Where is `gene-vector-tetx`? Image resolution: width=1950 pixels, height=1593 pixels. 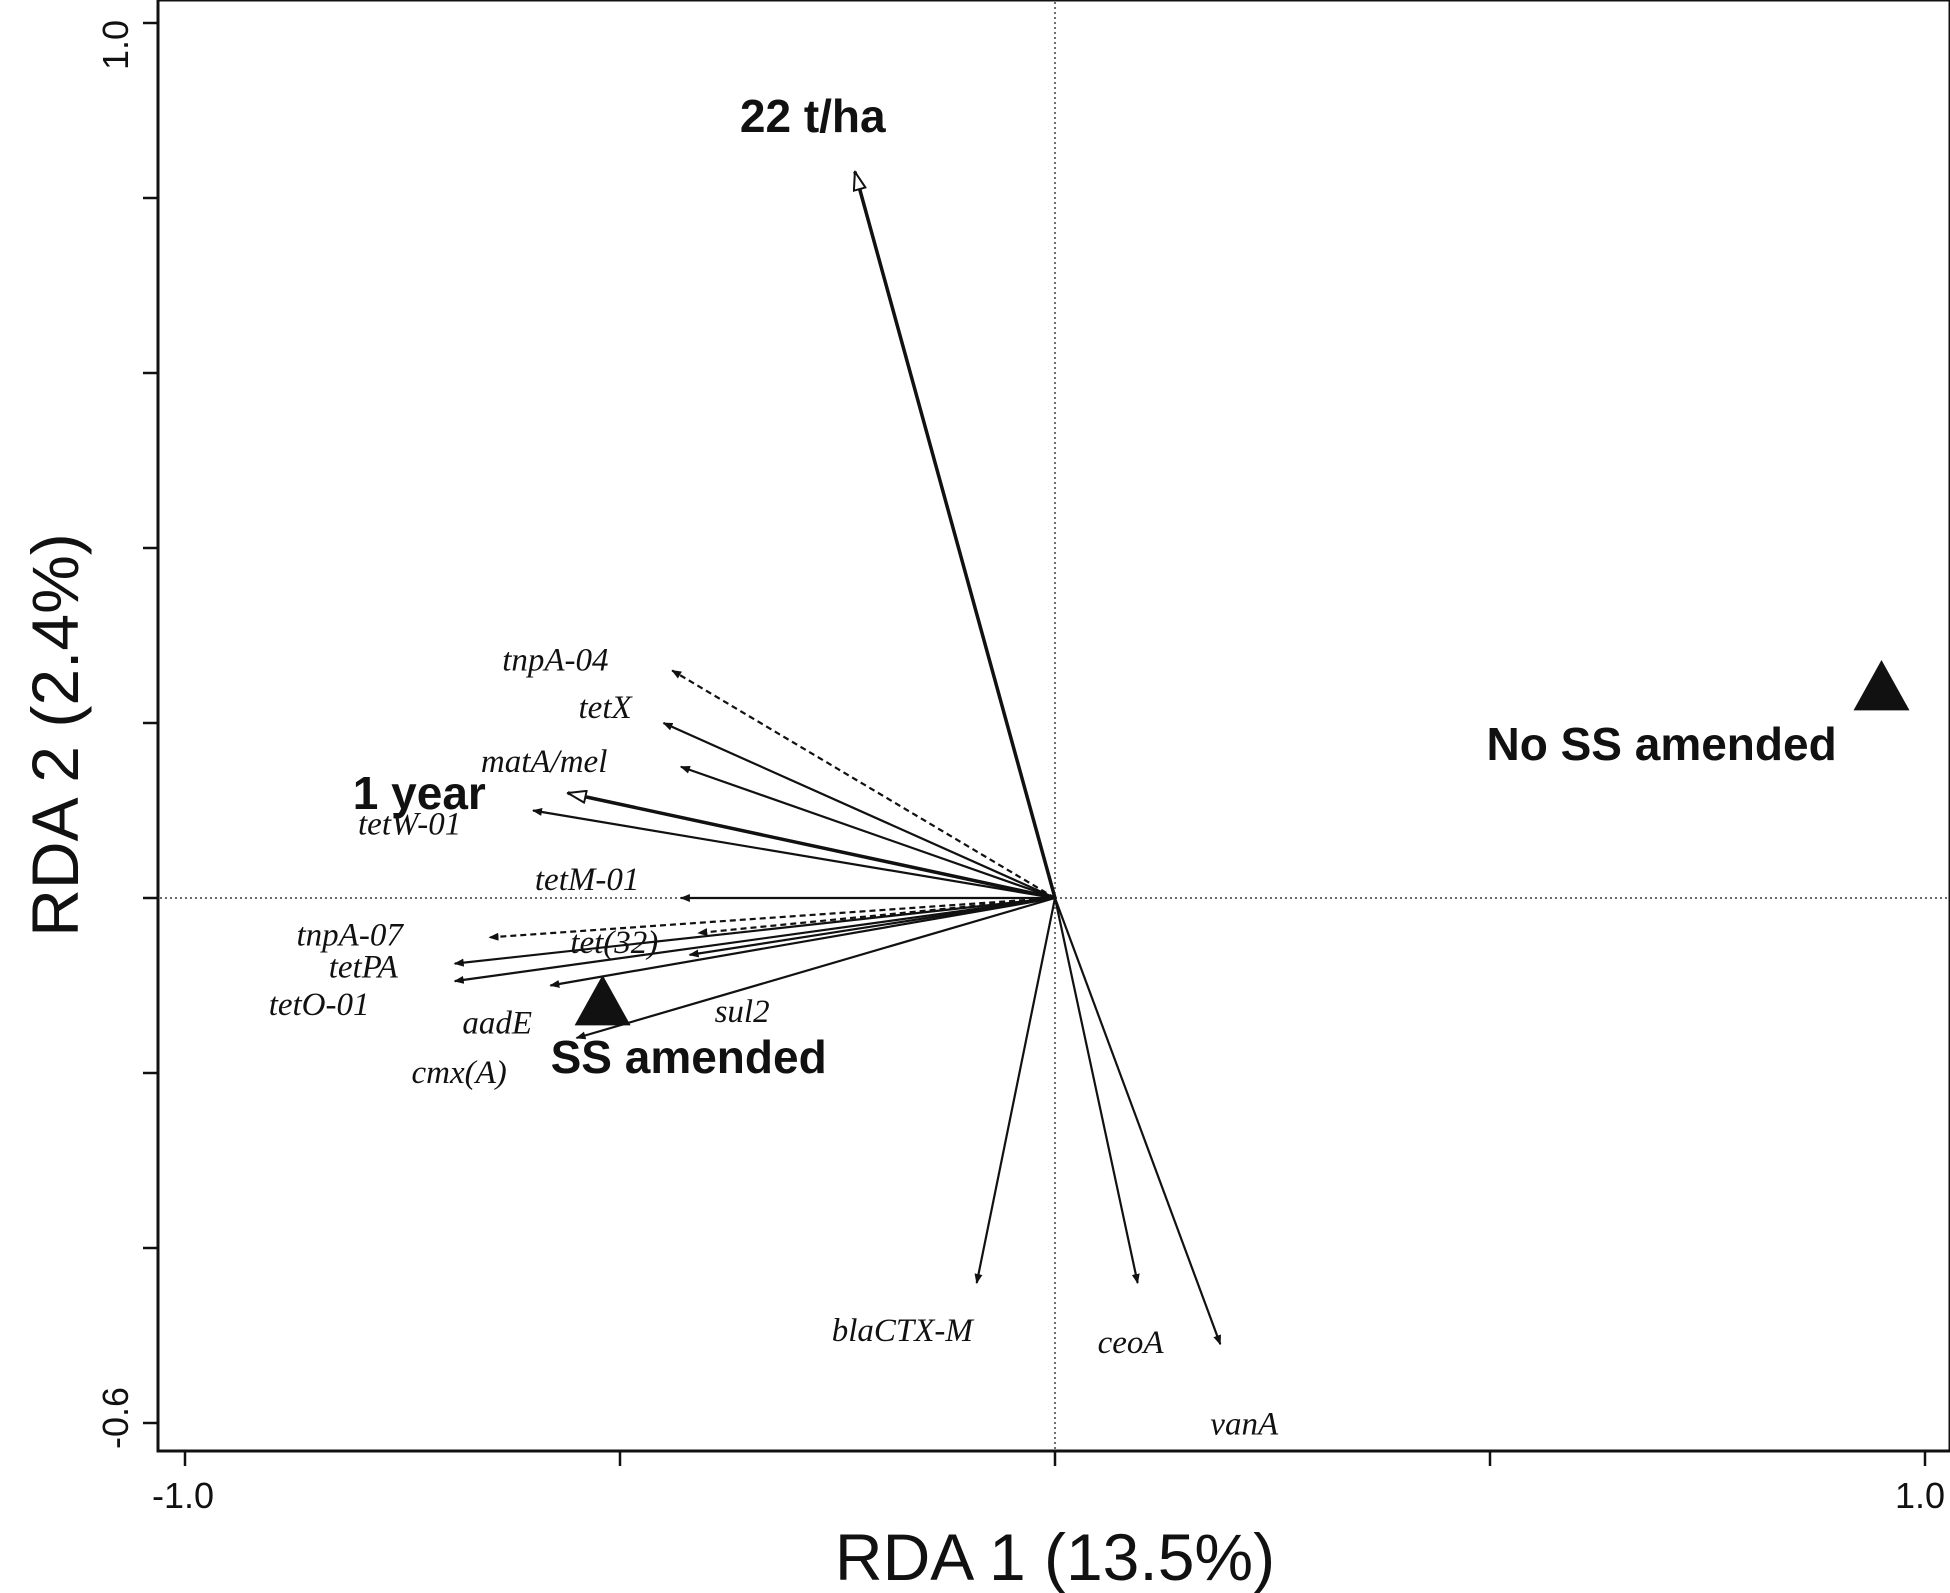 gene-vector-tetx is located at coordinates (859, 810).